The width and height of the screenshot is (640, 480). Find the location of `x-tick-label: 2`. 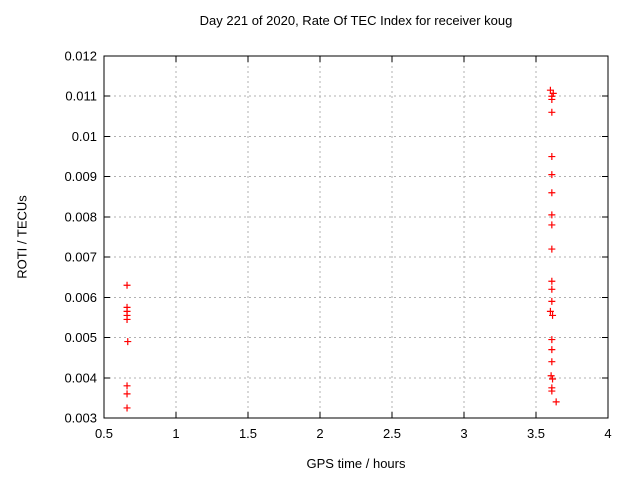

x-tick-label: 2 is located at coordinates (319, 433).